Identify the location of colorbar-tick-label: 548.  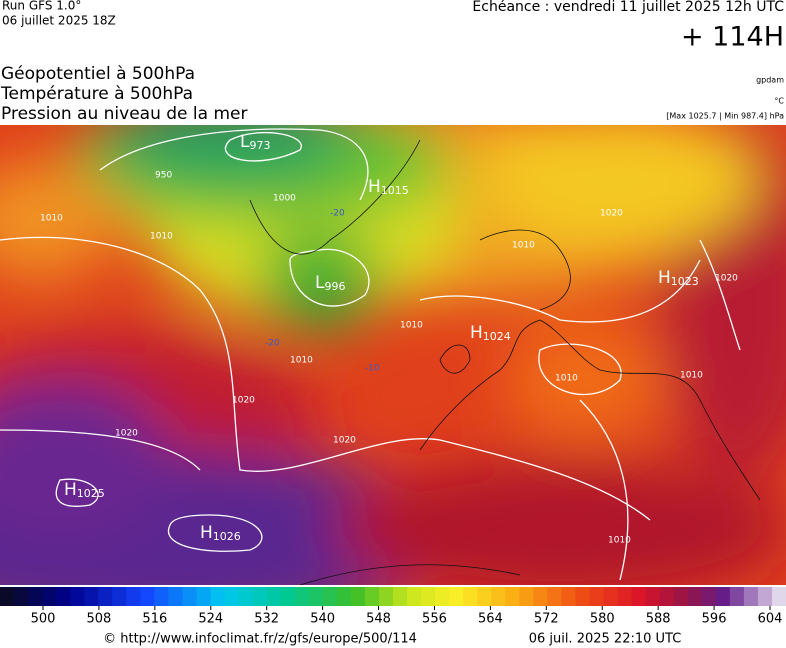
(378, 619).